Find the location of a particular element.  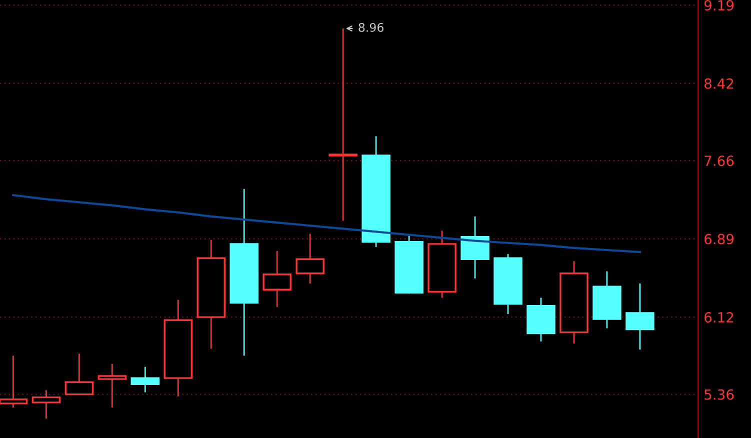

y-tick-label: 7.66 is located at coordinates (719, 161).